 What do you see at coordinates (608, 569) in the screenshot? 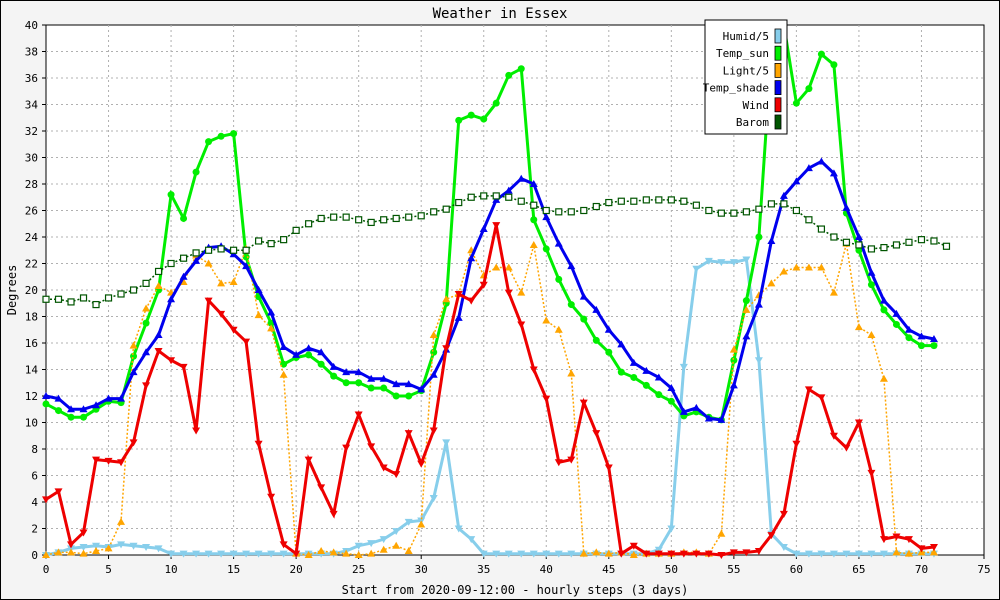
I see `x-tick-label: 45` at bounding box center [608, 569].